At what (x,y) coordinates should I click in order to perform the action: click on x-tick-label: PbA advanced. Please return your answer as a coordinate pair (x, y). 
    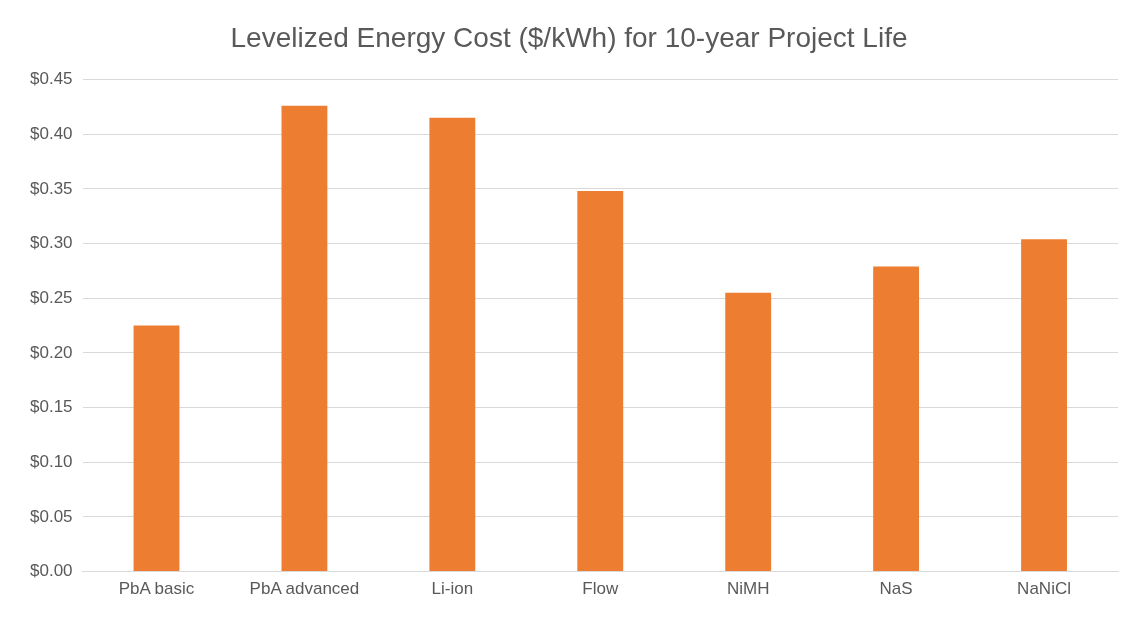
    Looking at the image, I should click on (304, 589).